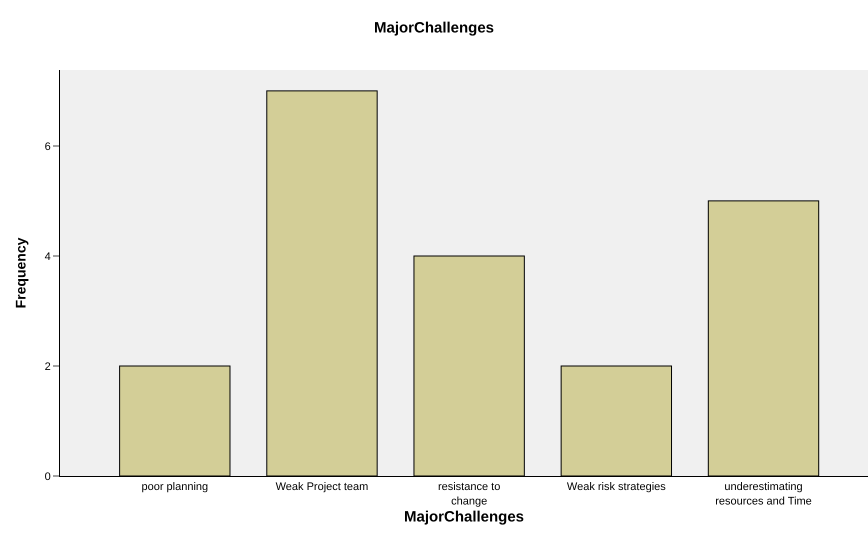 Image resolution: width=868 pixels, height=544 pixels. What do you see at coordinates (469, 494) in the screenshot?
I see `x-tick-label: resistance to change` at bounding box center [469, 494].